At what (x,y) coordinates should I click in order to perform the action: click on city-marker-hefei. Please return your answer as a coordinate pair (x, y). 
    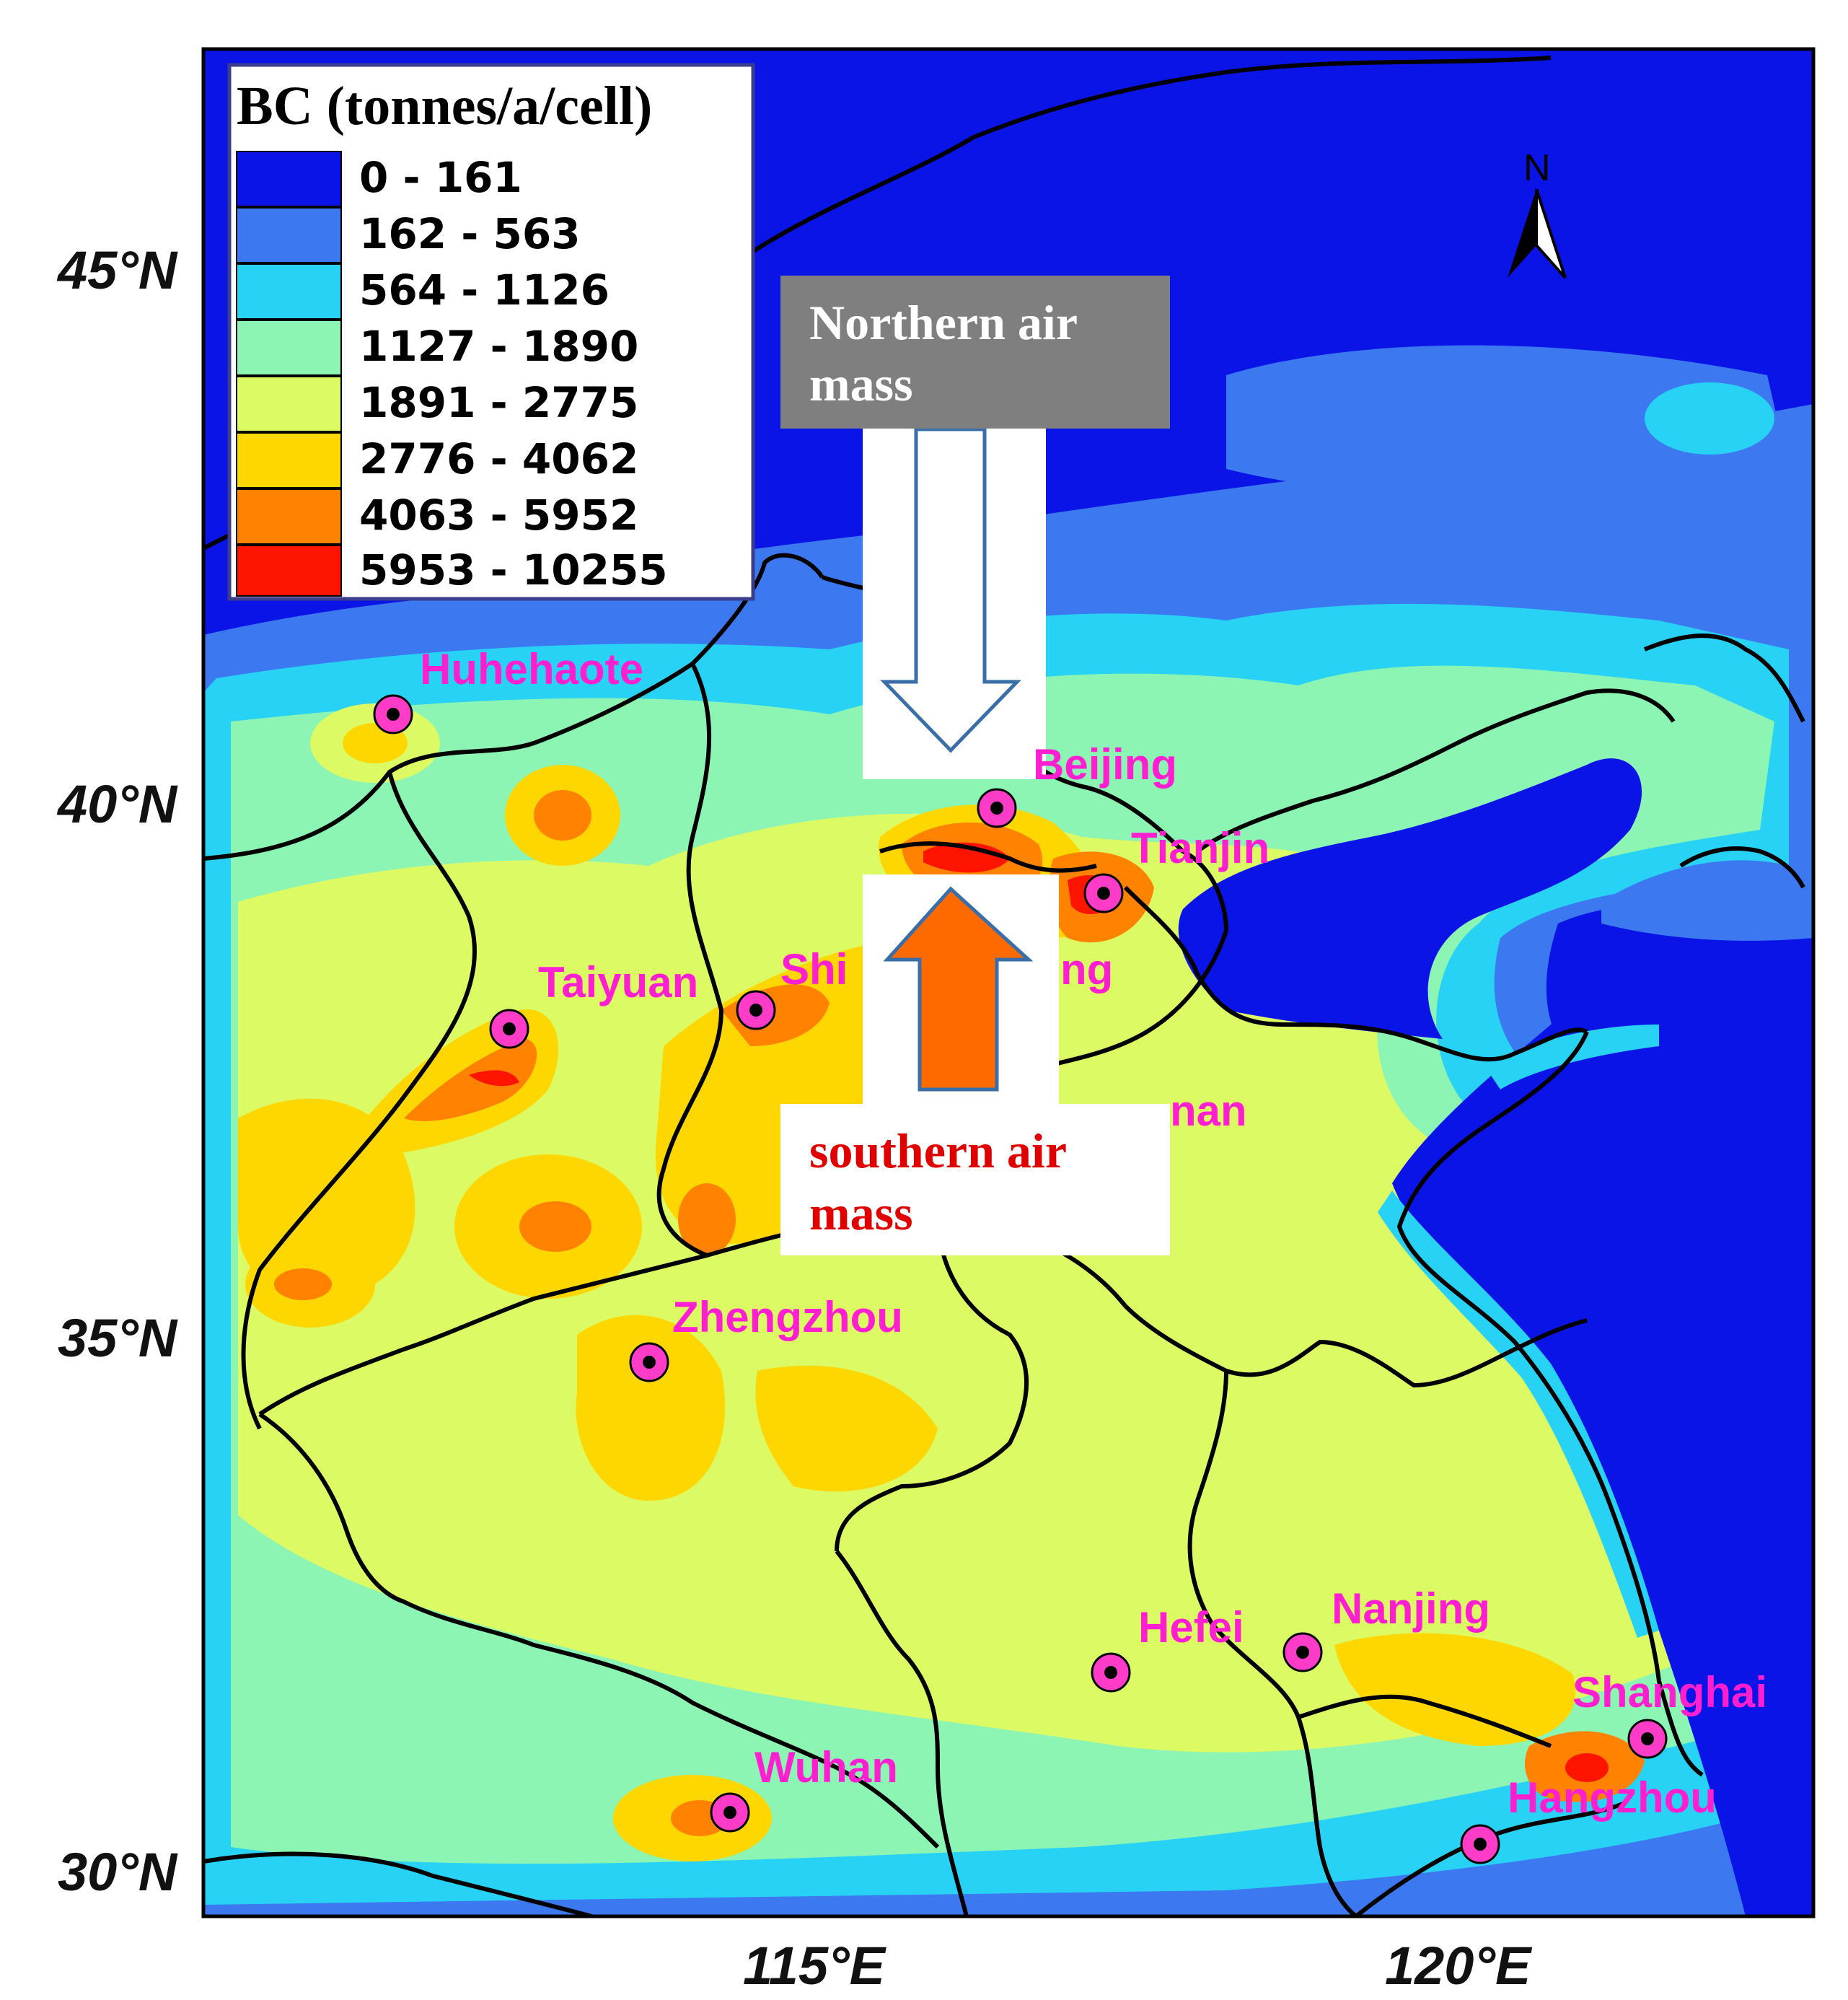
    Looking at the image, I should click on (1111, 1672).